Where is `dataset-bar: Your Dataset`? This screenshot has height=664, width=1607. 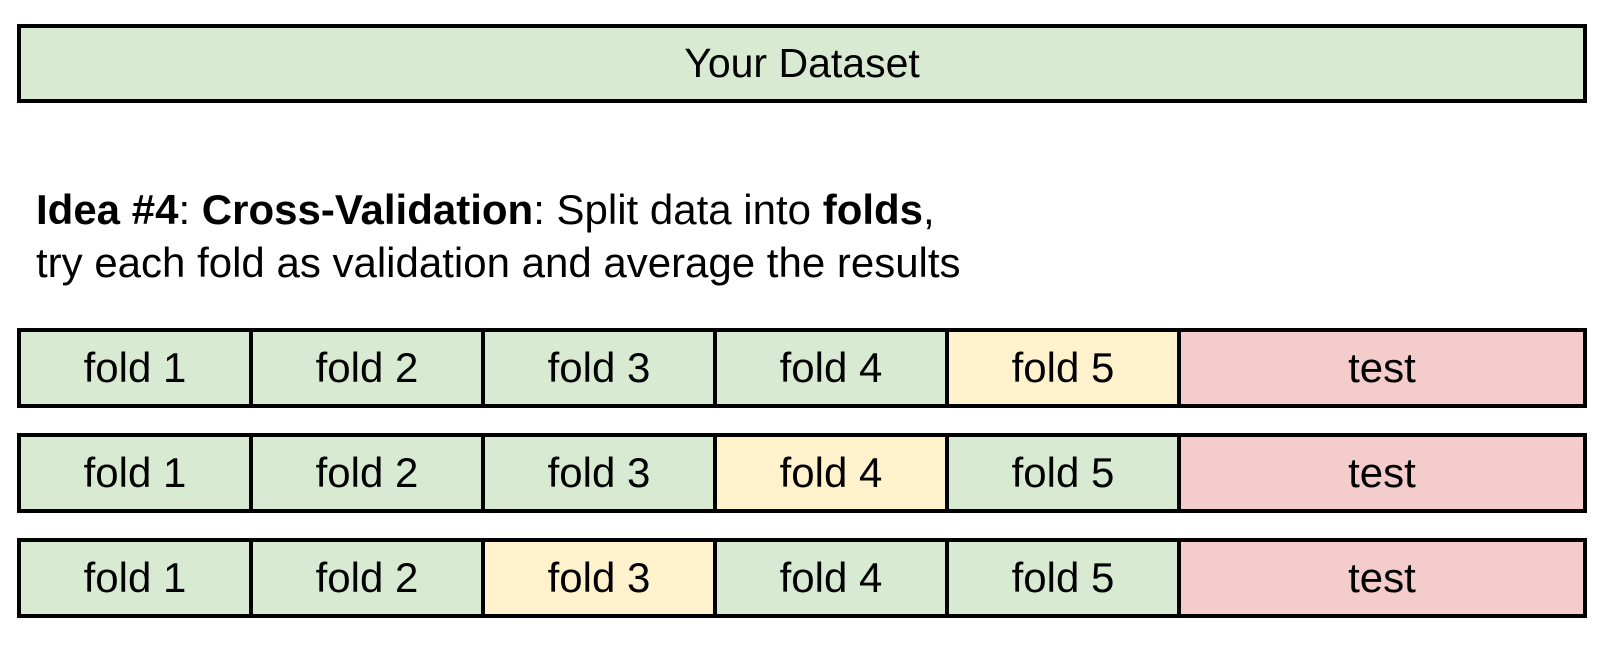 dataset-bar: Your Dataset is located at coordinates (802, 63).